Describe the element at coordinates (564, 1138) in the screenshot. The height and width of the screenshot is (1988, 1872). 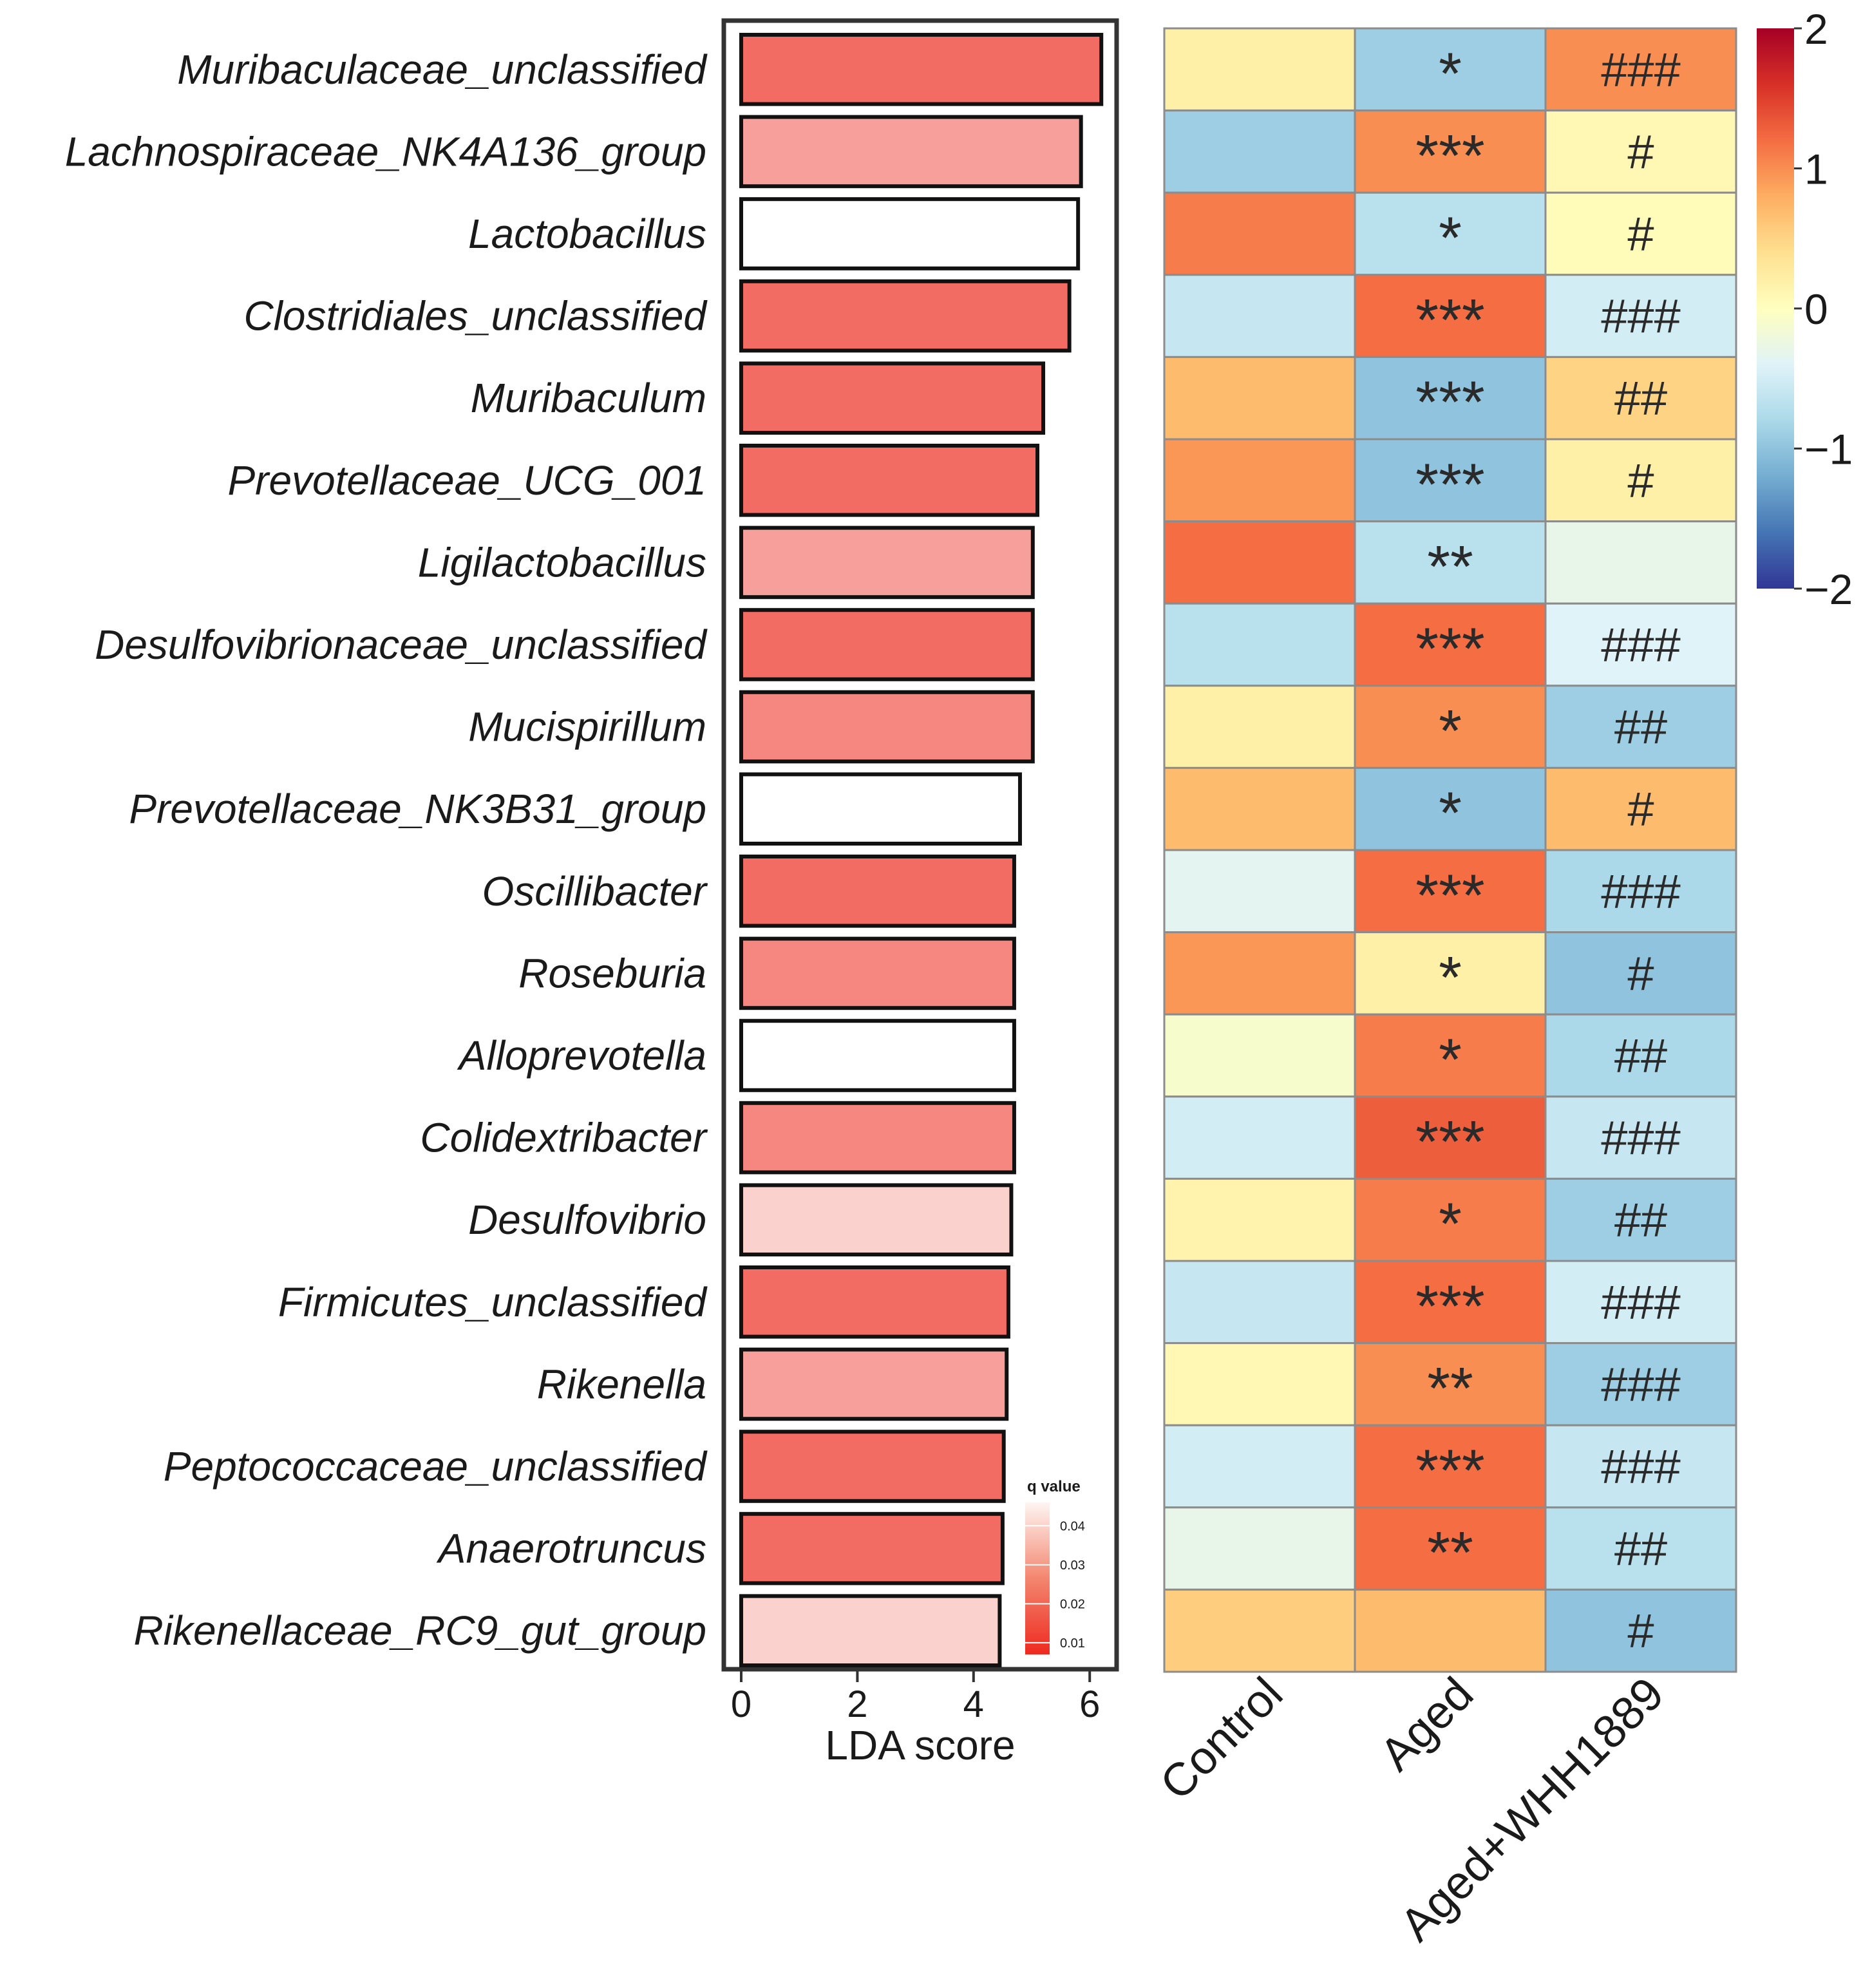
I see `taxon-label: Colidextribacter` at that location.